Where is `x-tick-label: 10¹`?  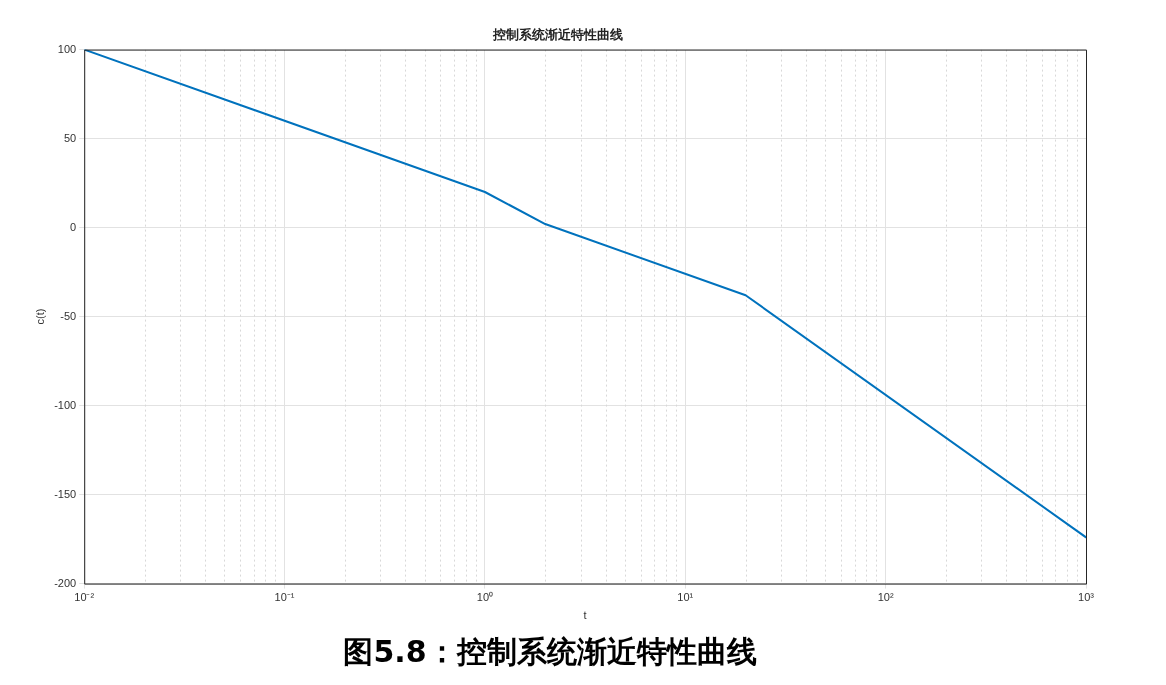 x-tick-label: 10¹ is located at coordinates (685, 597).